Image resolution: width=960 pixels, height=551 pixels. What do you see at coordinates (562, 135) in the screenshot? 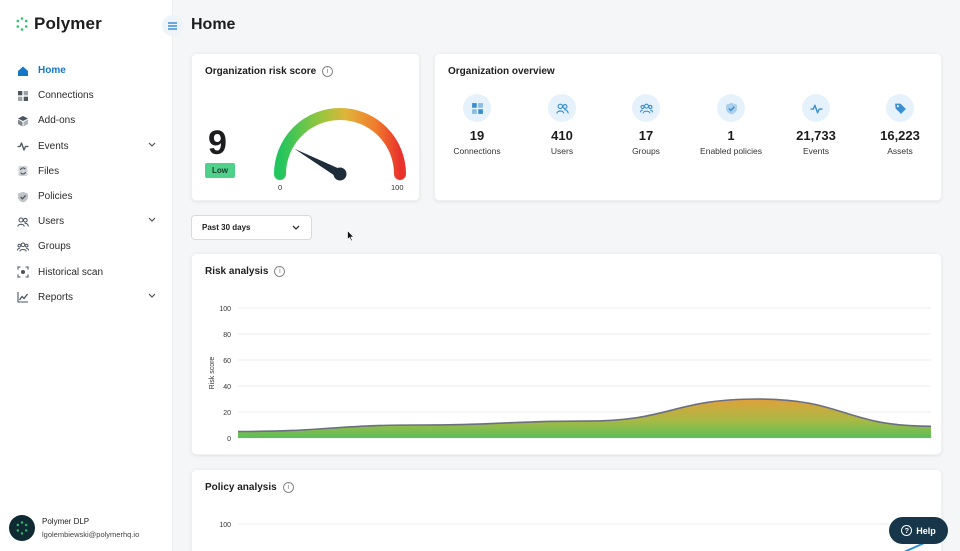
I see `stat-value: 410` at bounding box center [562, 135].